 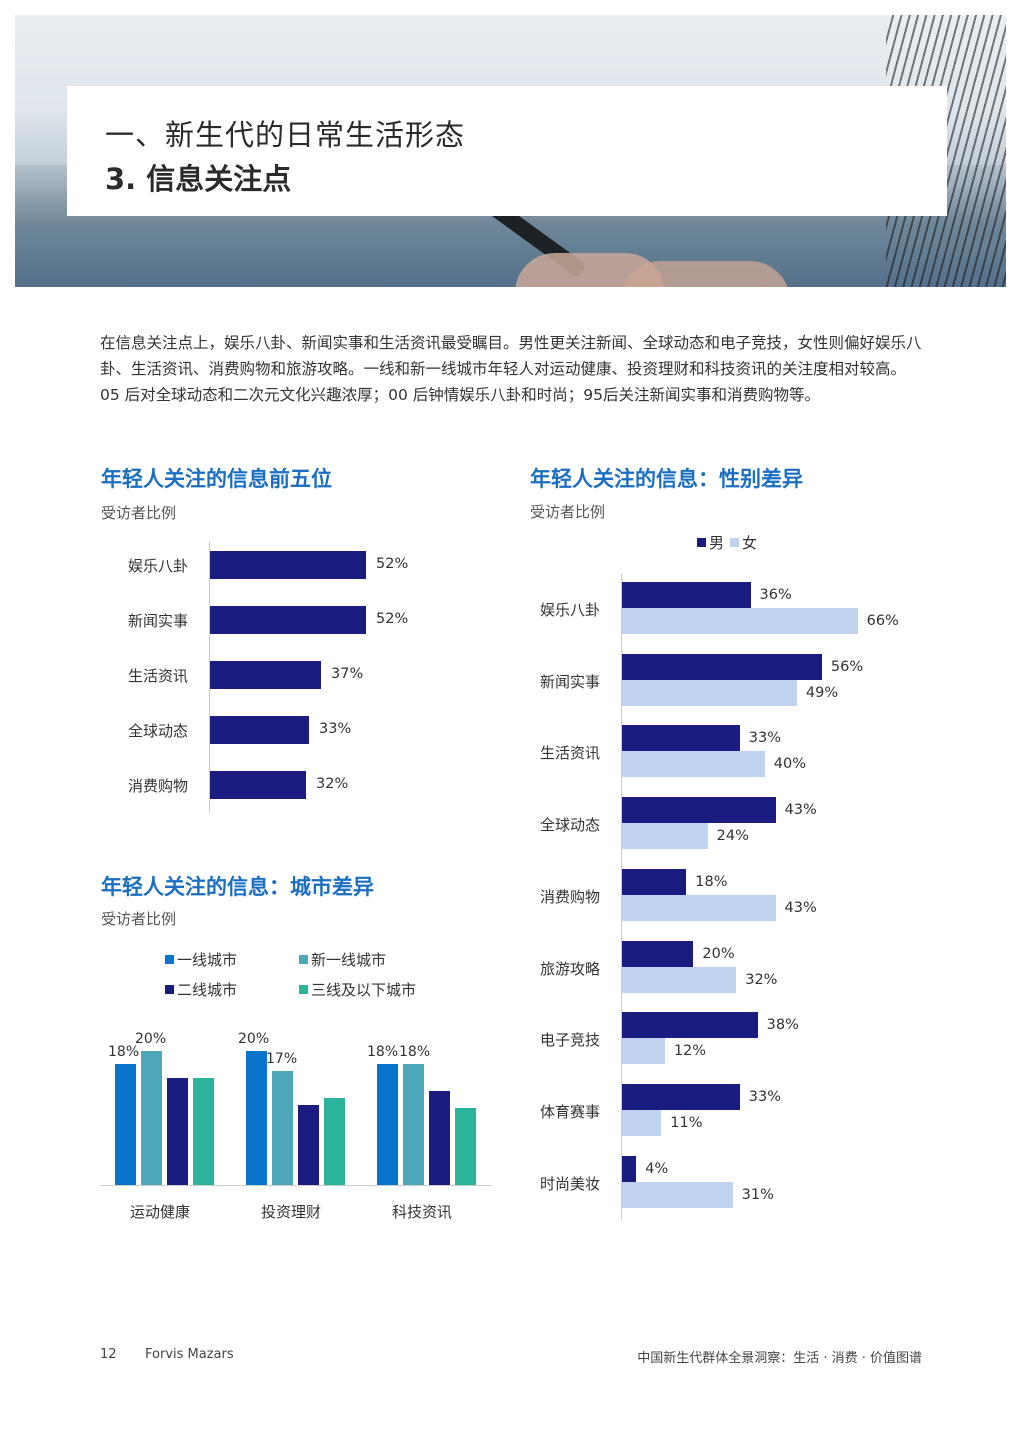 I want to click on chart-top5-value-label: 33%, so click(x=335, y=729).